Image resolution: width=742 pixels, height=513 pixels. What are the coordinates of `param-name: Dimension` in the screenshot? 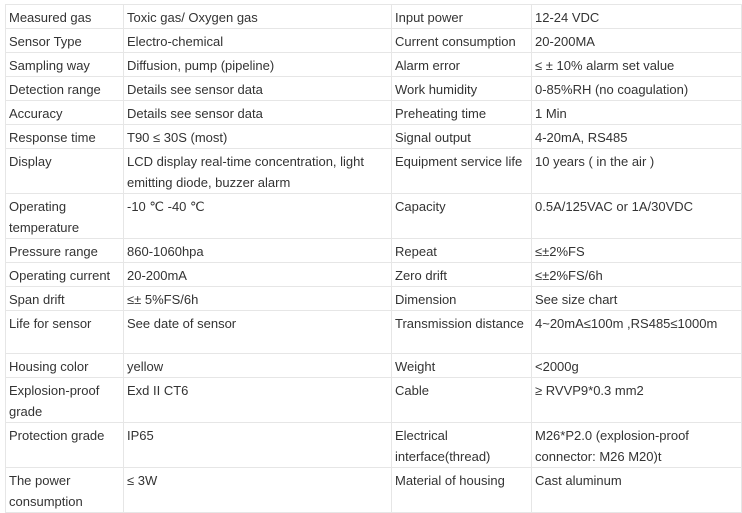 It's located at (461, 298).